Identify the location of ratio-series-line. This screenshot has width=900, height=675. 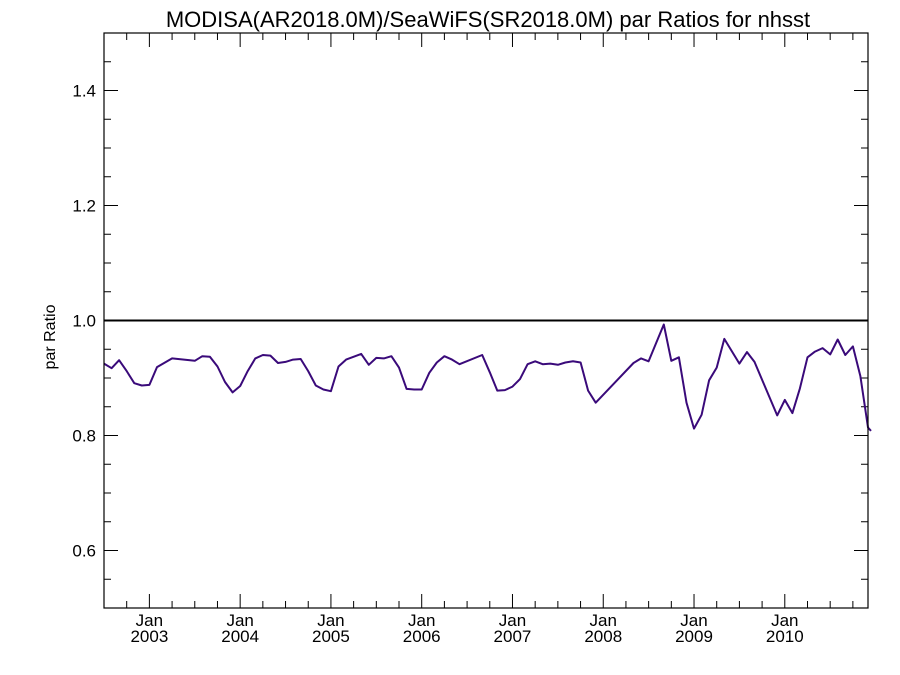
(487, 377).